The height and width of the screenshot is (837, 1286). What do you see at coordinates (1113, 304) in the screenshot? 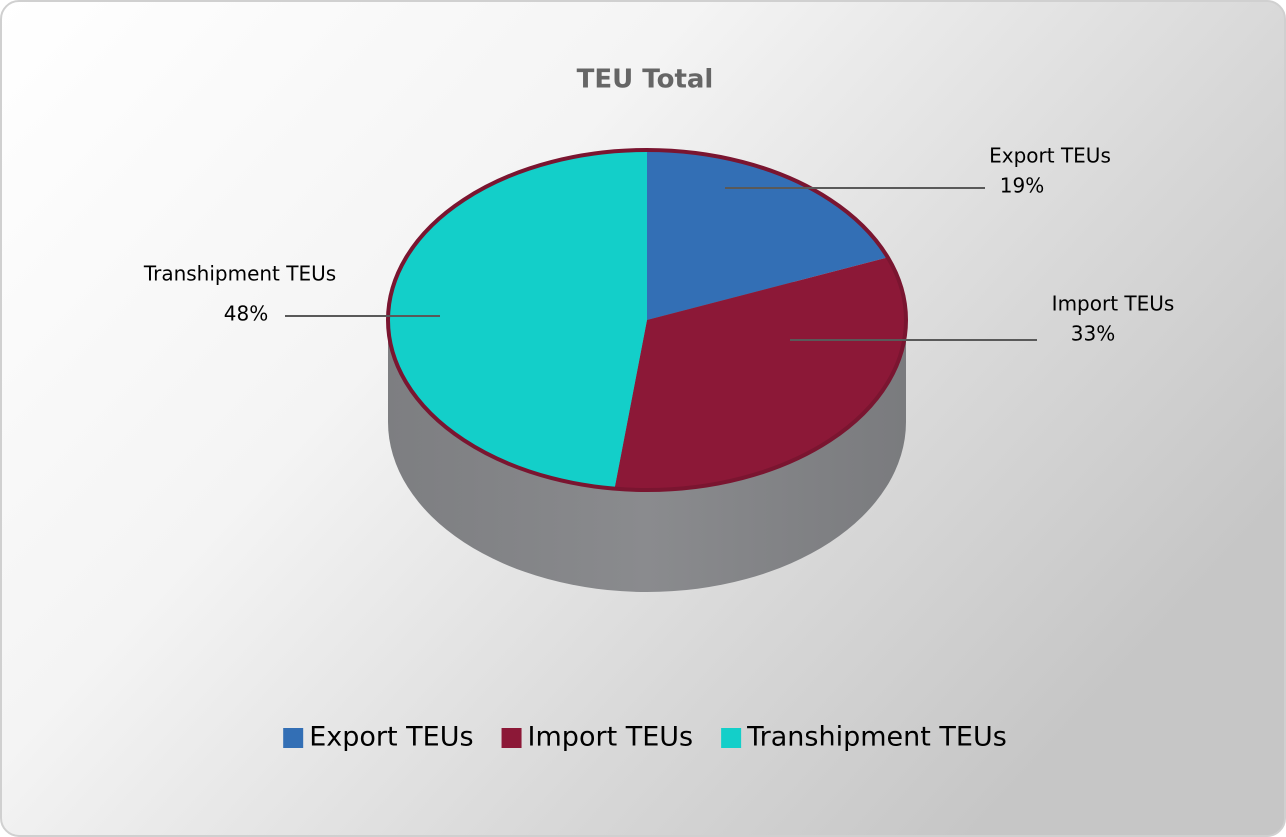
I see `data-label-name: Import TEUs` at bounding box center [1113, 304].